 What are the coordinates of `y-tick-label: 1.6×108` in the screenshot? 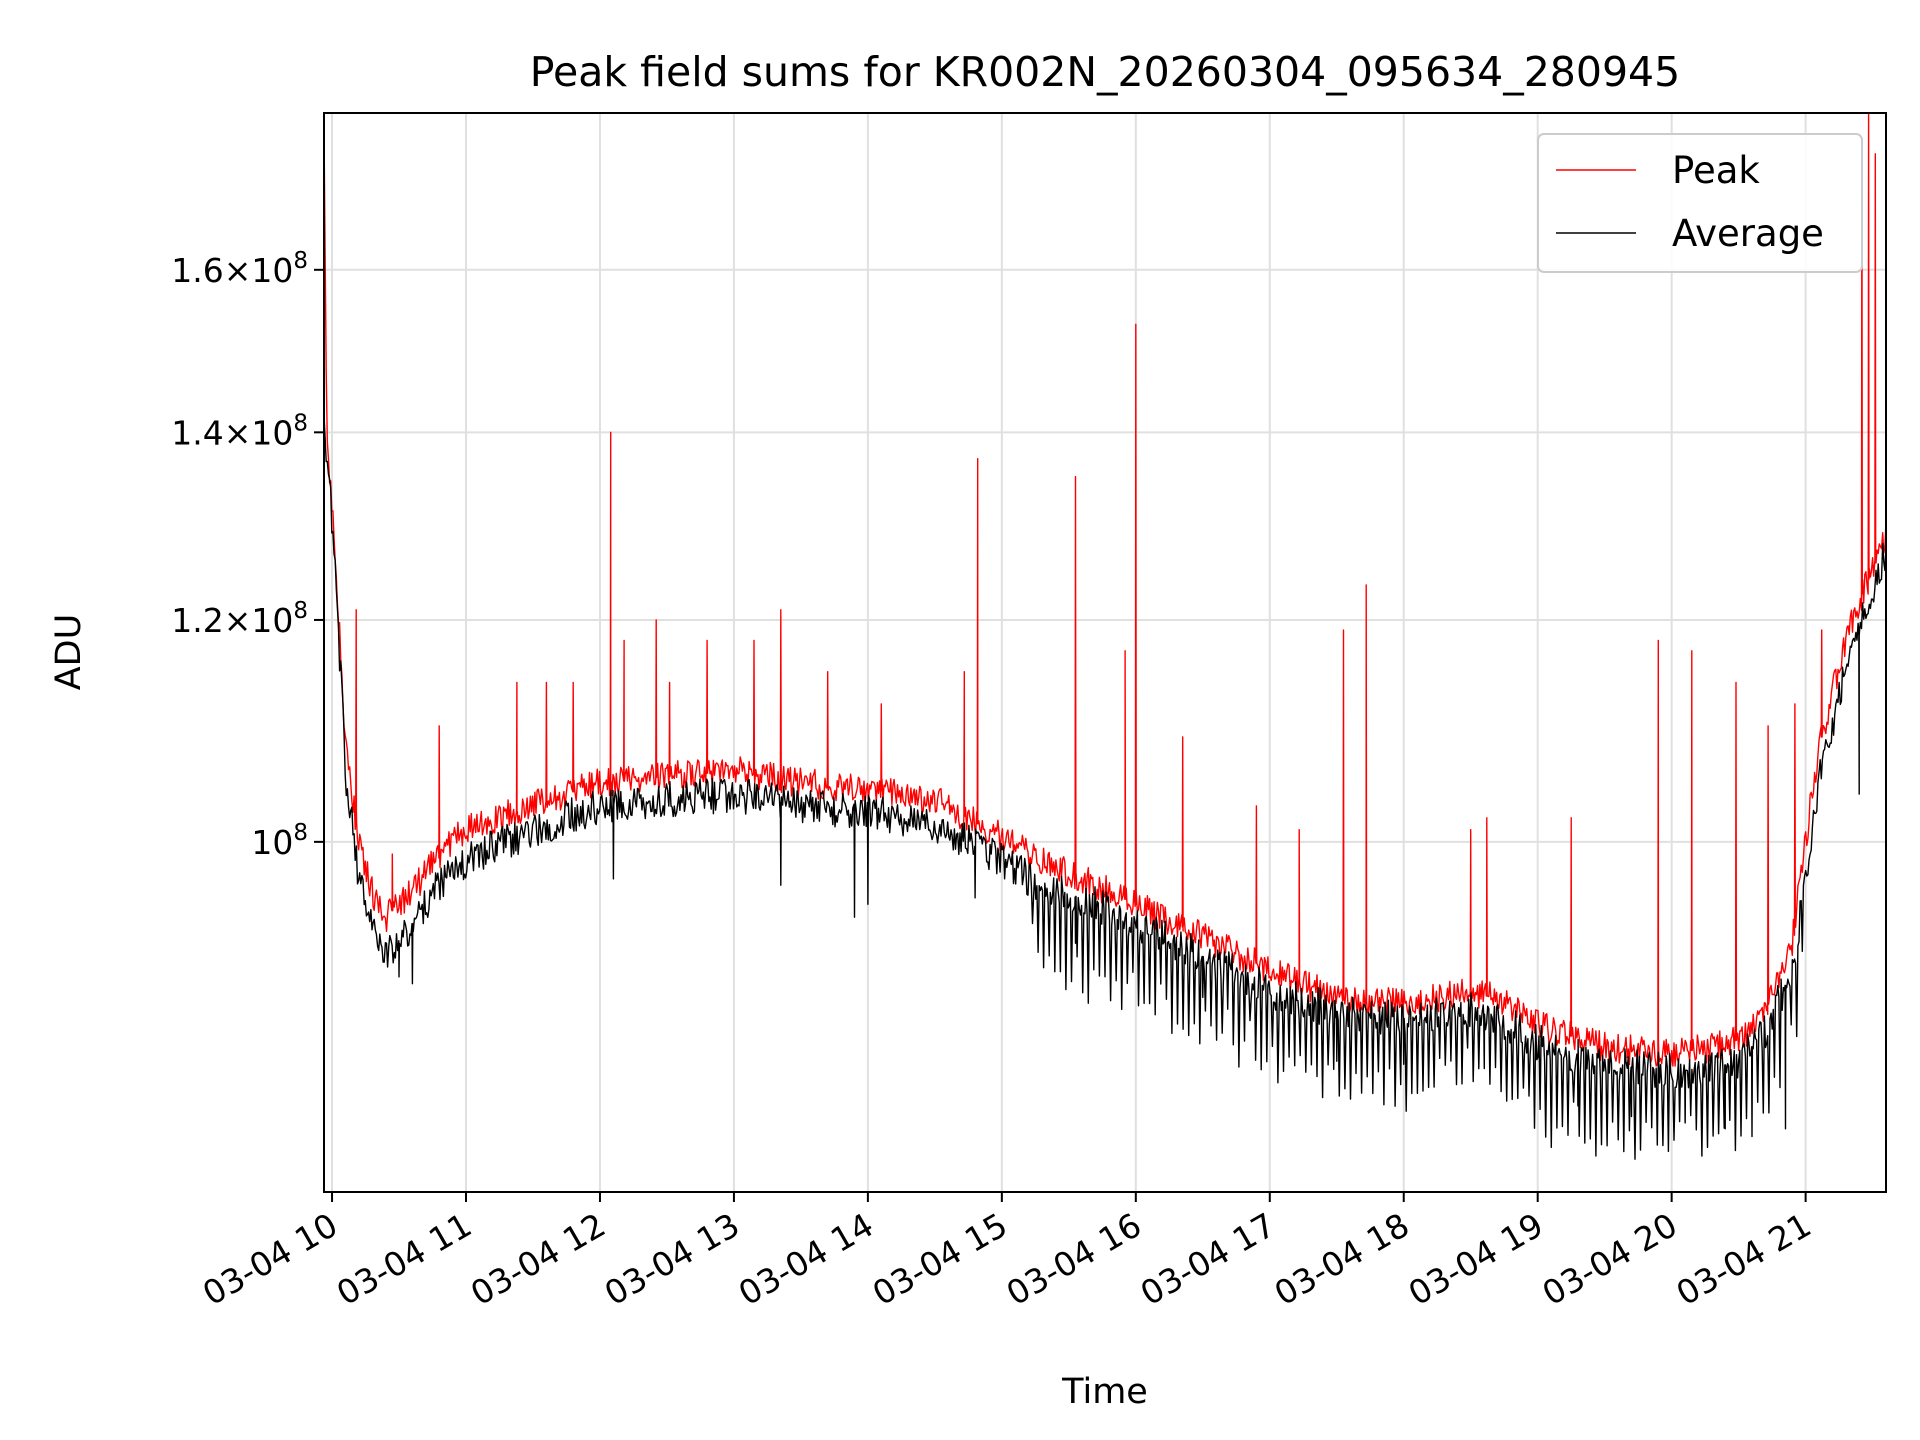 It's located at (239, 269).